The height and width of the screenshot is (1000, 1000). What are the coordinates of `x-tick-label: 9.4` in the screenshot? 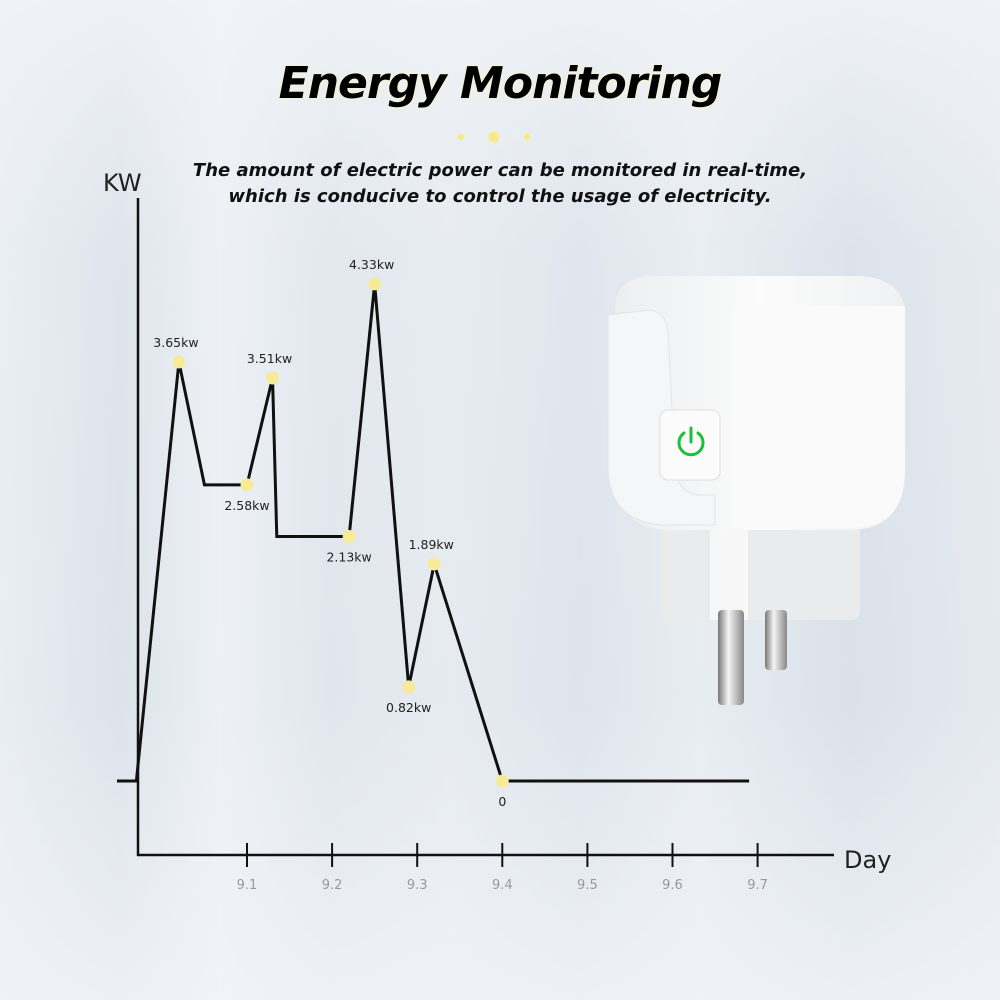 It's located at (502, 885).